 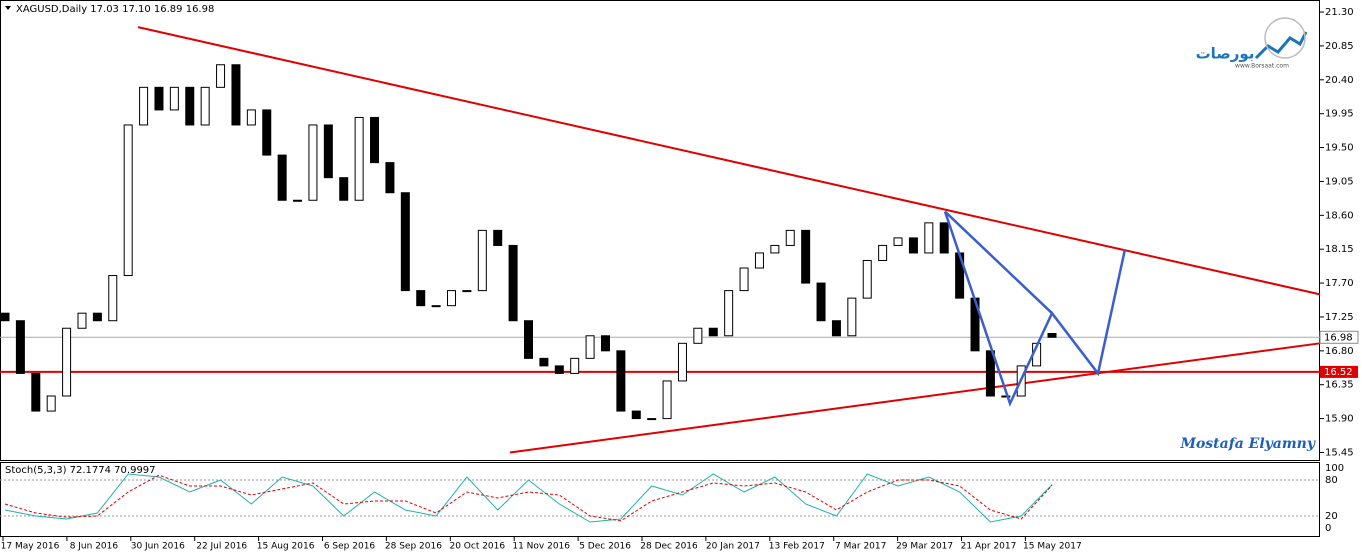 I want to click on logo-globe, so click(x=1285, y=38).